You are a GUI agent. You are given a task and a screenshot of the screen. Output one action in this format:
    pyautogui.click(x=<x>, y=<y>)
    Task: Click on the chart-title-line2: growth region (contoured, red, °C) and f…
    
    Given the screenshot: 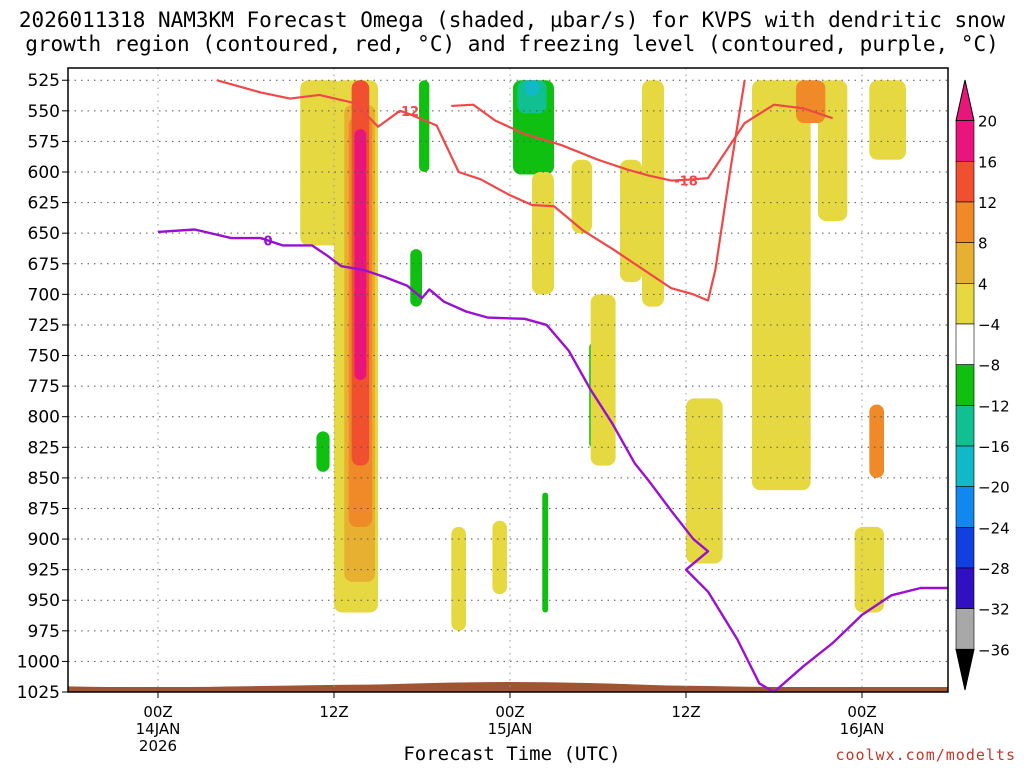 What is the action you would take?
    pyautogui.click(x=512, y=44)
    